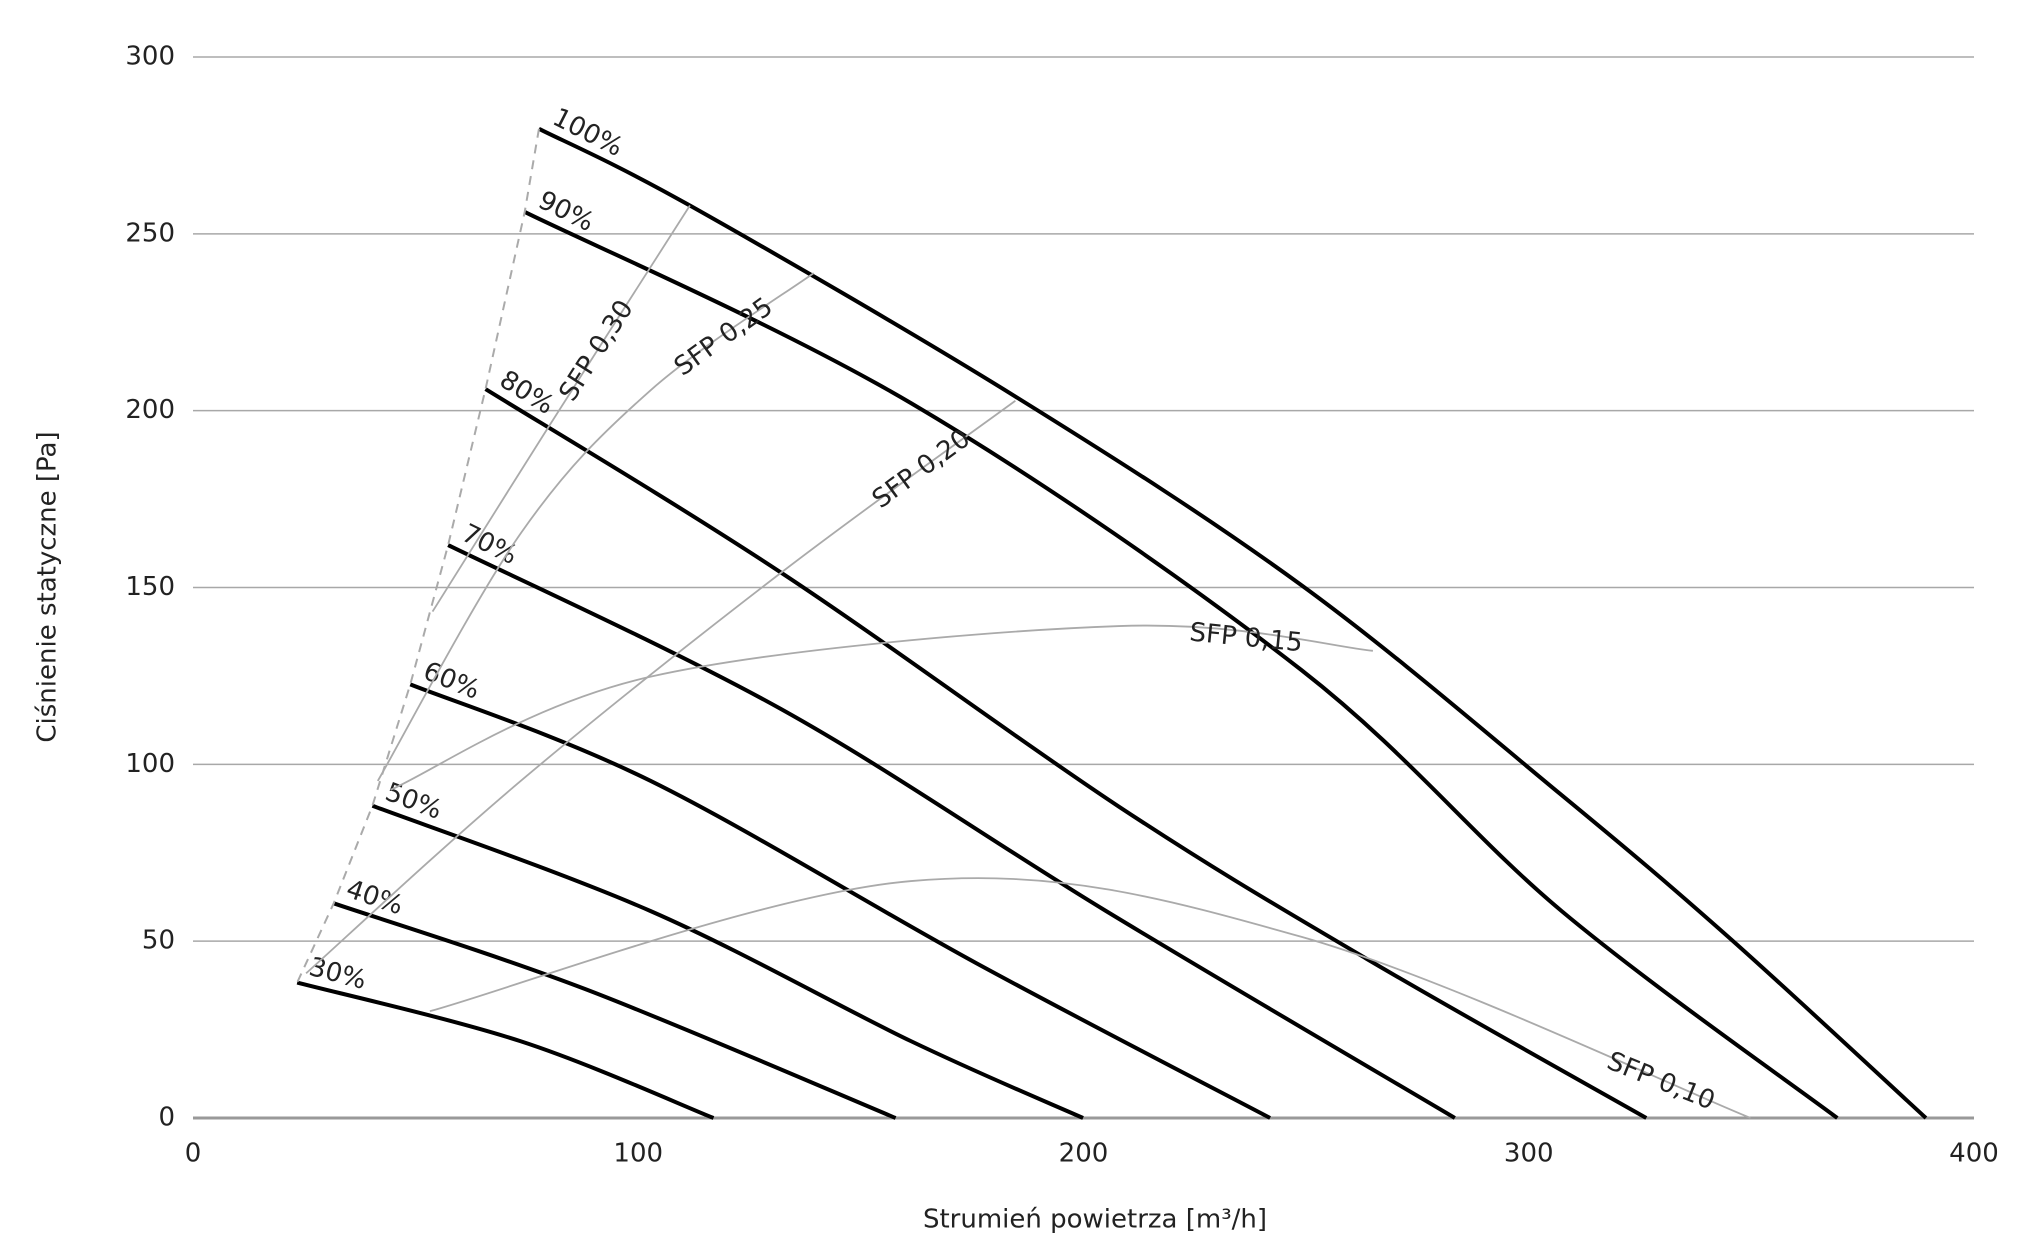  What do you see at coordinates (1246, 638) in the screenshot?
I see `series-label: SFP 0,15` at bounding box center [1246, 638].